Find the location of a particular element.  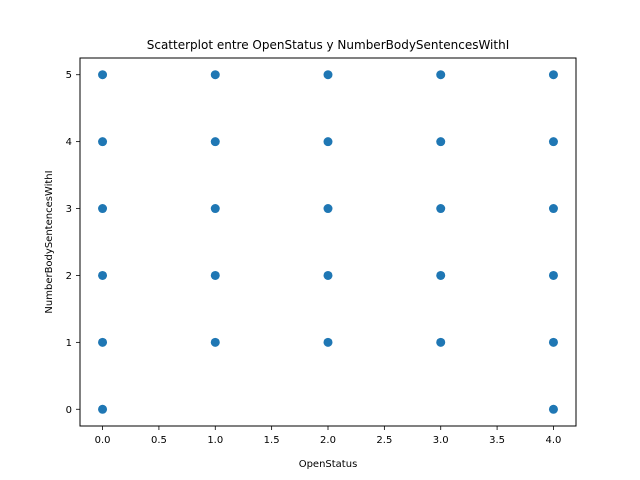

x-tick-label: 3.0 is located at coordinates (441, 440).